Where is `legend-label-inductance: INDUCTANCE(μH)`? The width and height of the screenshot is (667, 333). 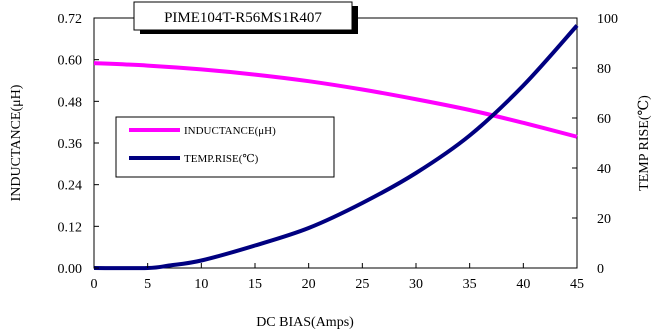 legend-label-inductance: INDUCTANCE(μH) is located at coordinates (230, 131).